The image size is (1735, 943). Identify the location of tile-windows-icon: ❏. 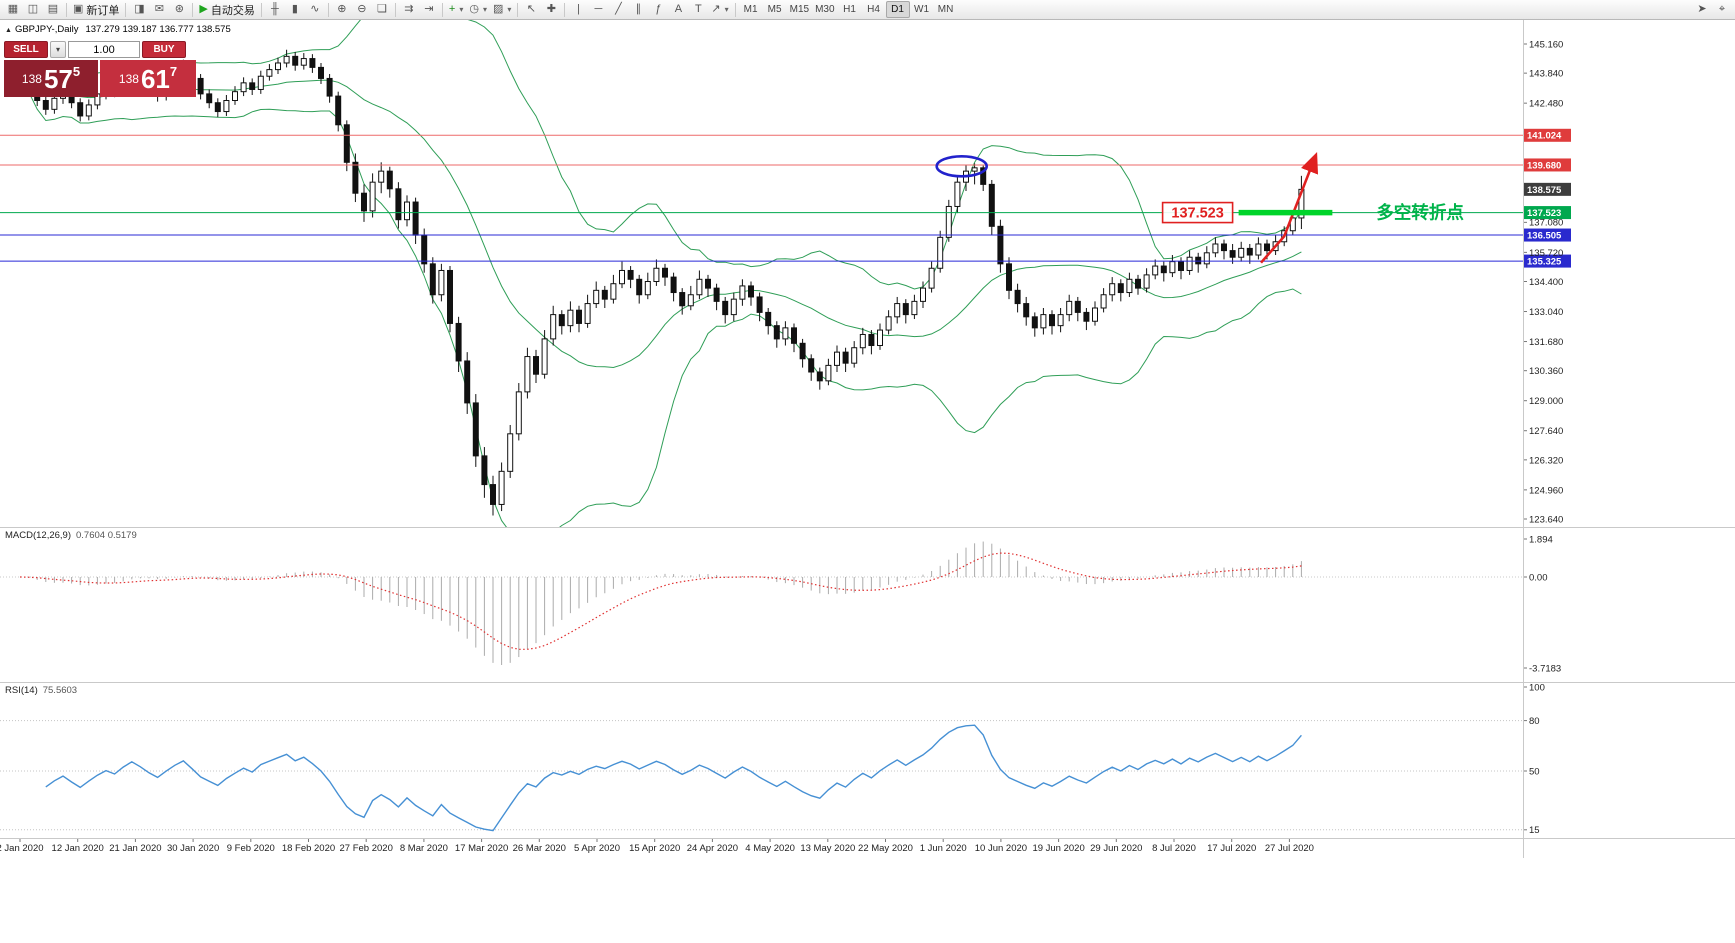
(382, 9).